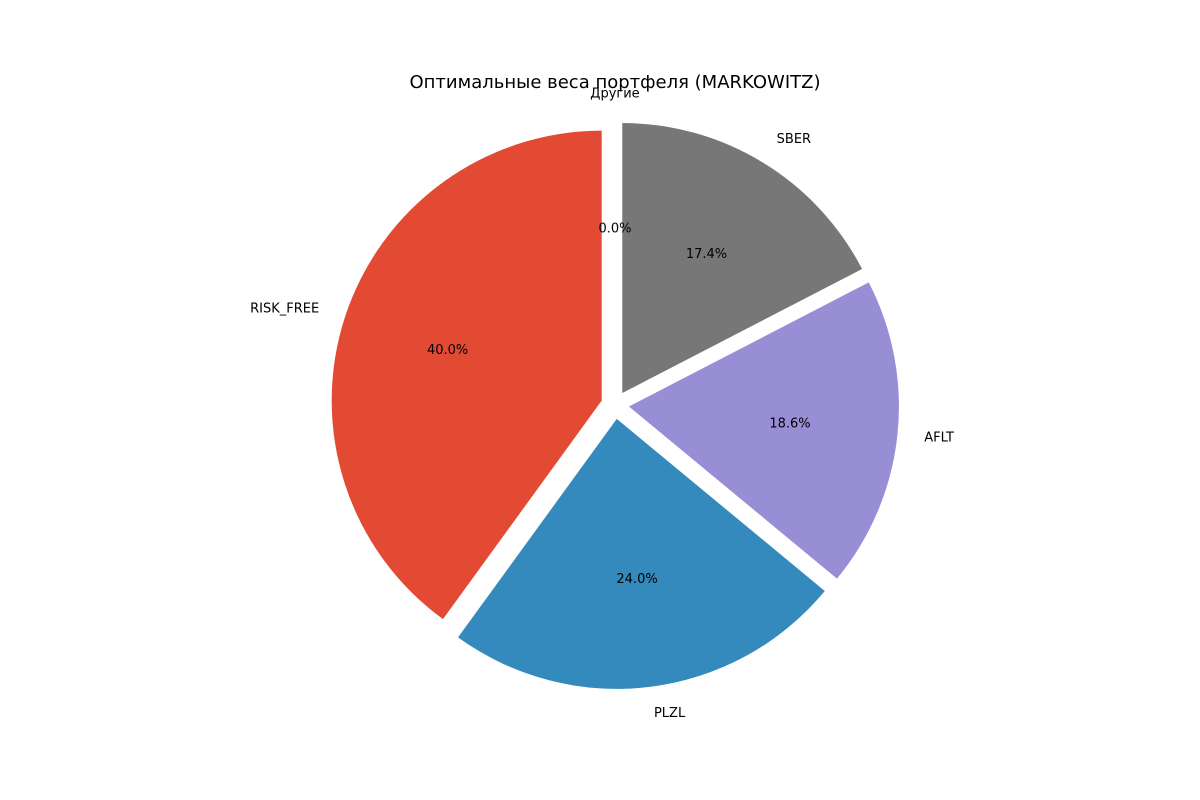  I want to click on slice-percent-sber: 17.4%, so click(706, 254).